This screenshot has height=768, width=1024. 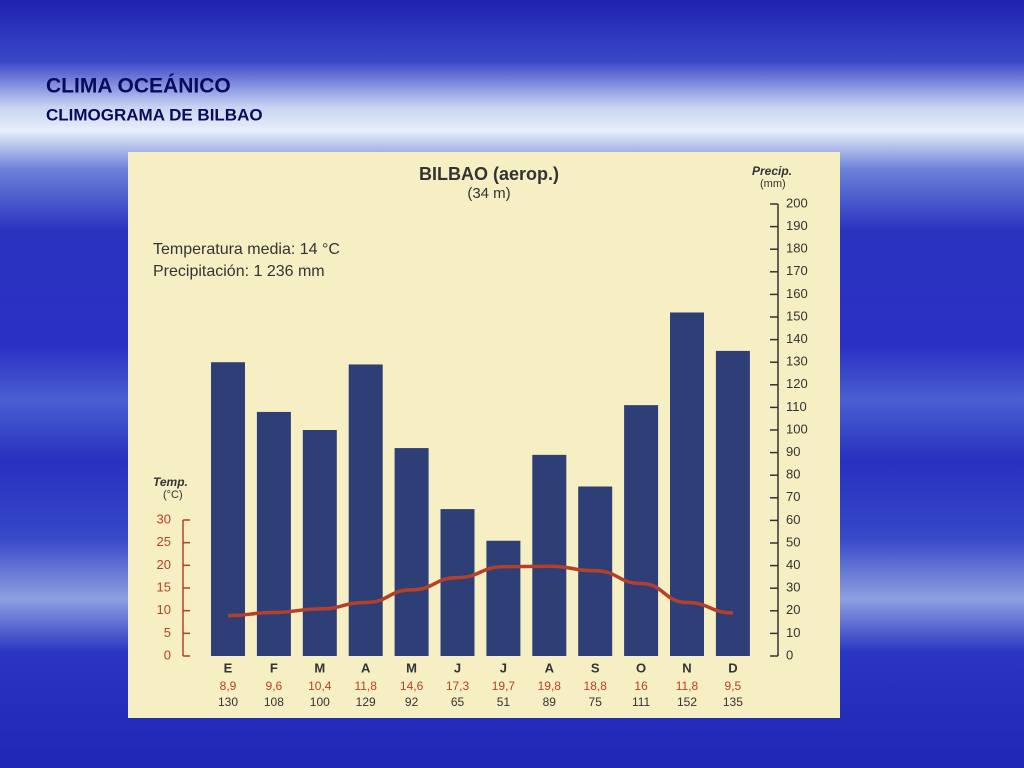 I want to click on value-label: 129, so click(x=366, y=702).